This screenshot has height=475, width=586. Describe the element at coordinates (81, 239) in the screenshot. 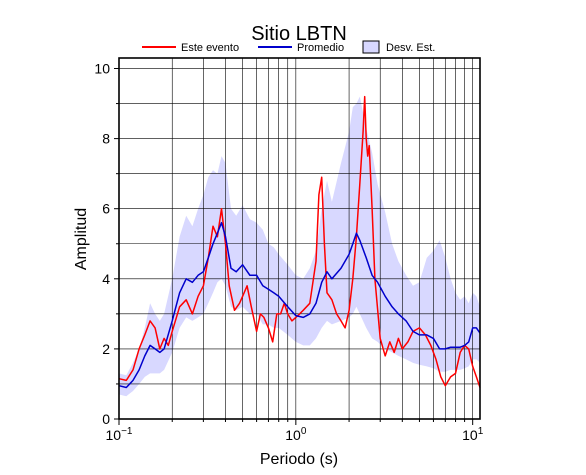

I see `y-axis-title: Amplitud` at that location.